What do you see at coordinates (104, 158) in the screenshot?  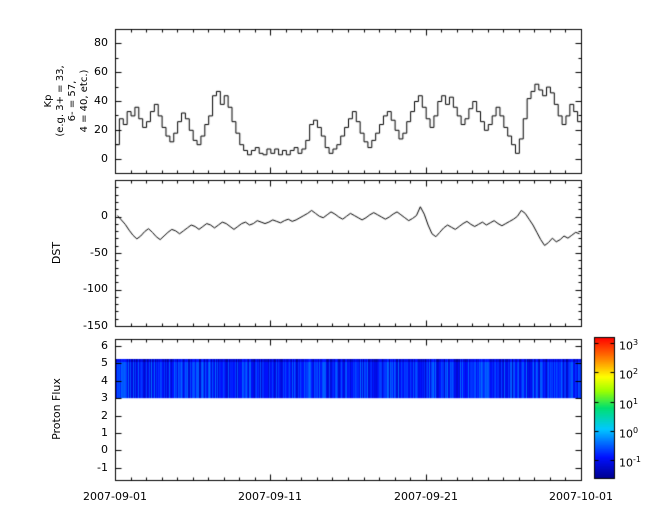 I see `kp-ytick-label: 0` at bounding box center [104, 158].